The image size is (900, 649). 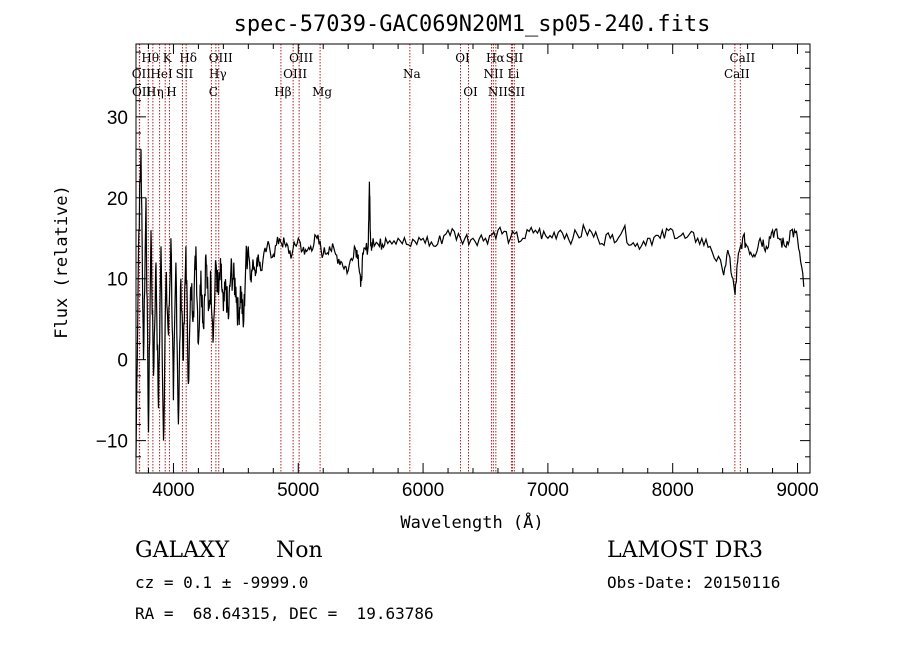 What do you see at coordinates (282, 92) in the screenshot?
I see `emission-line-label: Hβ` at bounding box center [282, 92].